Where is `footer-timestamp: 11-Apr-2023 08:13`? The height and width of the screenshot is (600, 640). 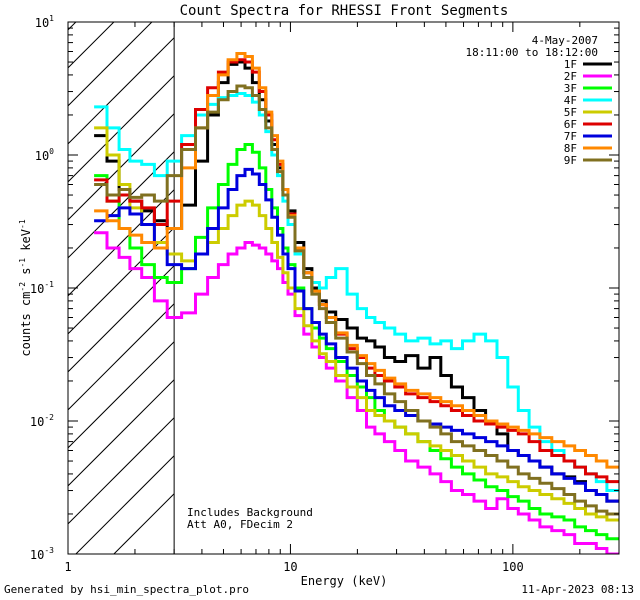 footer-timestamp: 11-Apr-2023 08:13 is located at coordinates (577, 589).